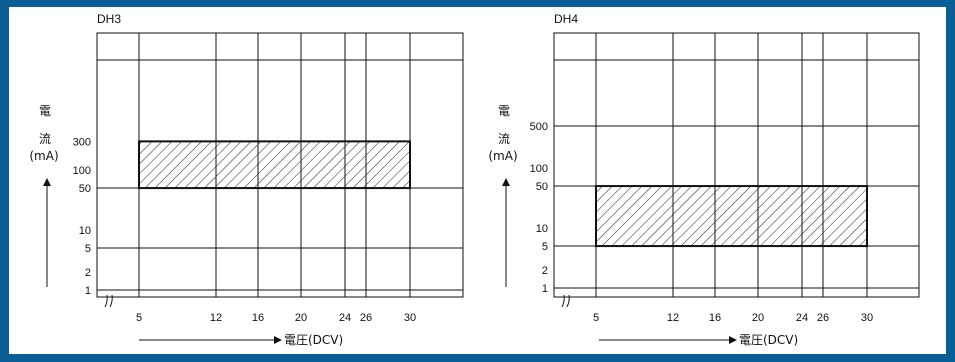 The width and height of the screenshot is (955, 362). I want to click on y-tick-label: 300, so click(82, 142).